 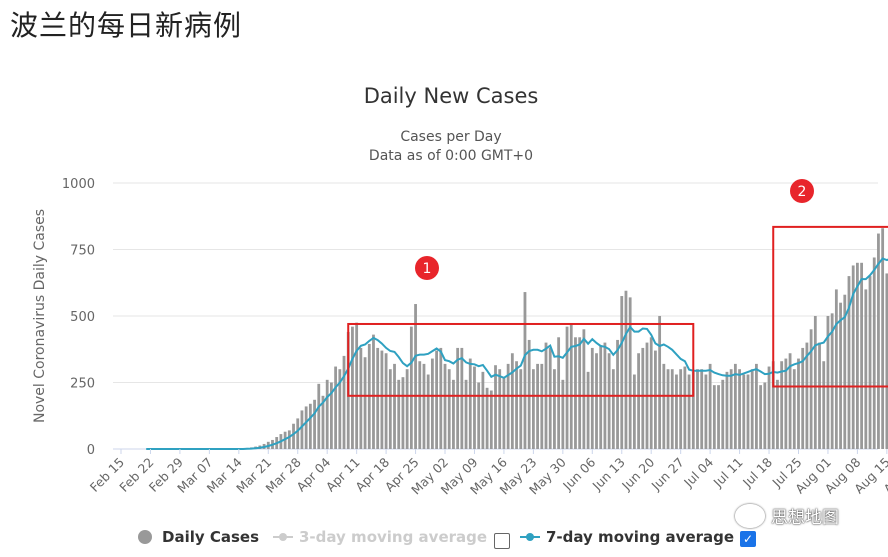 I want to click on y-tick-label: 250, so click(x=82, y=384).